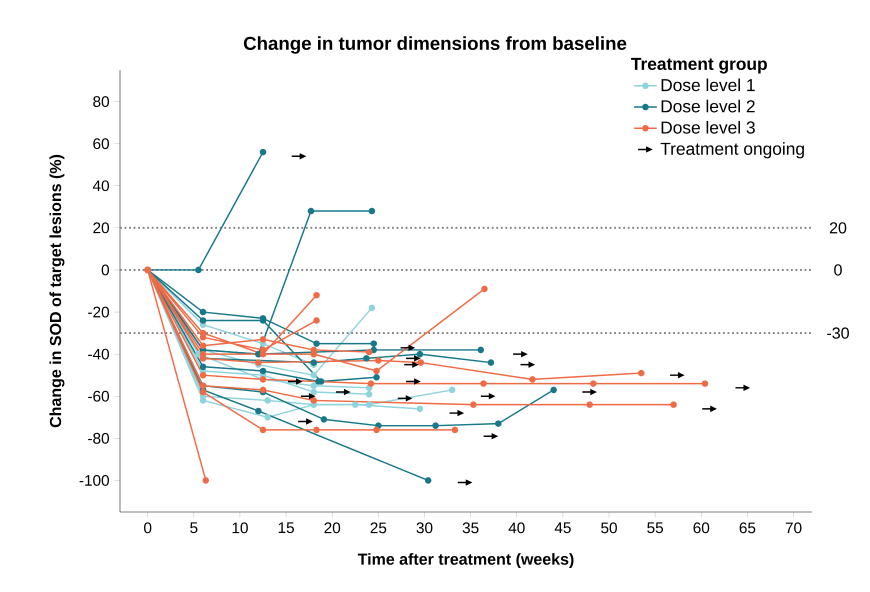 The width and height of the screenshot is (870, 592). What do you see at coordinates (435, 45) in the screenshot?
I see `chart-title: Change in tumor dimensions from baseline` at bounding box center [435, 45].